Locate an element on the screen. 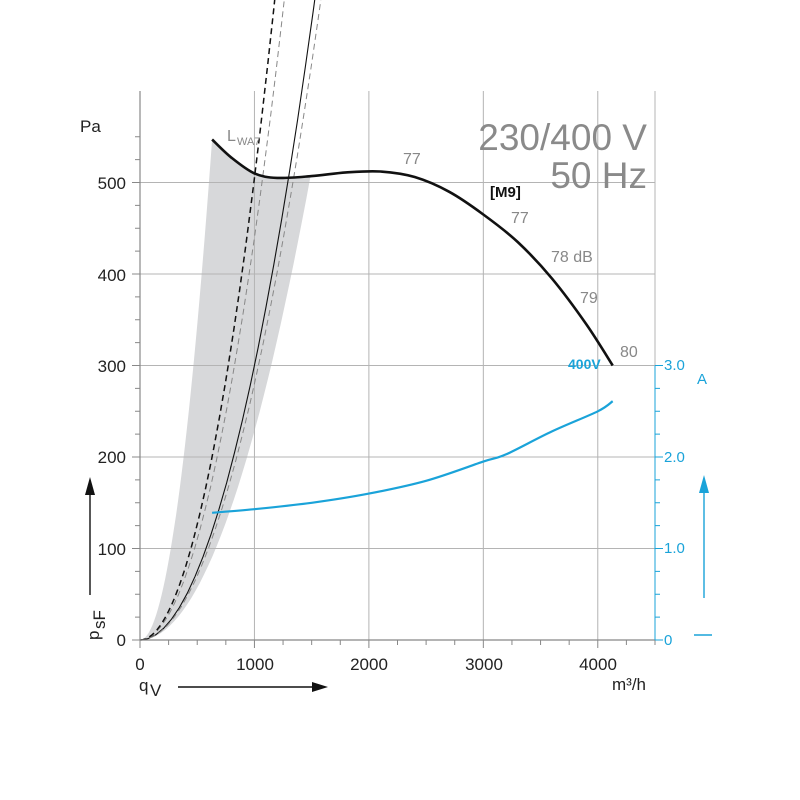  x-unit-label: m³/h is located at coordinates (629, 684).